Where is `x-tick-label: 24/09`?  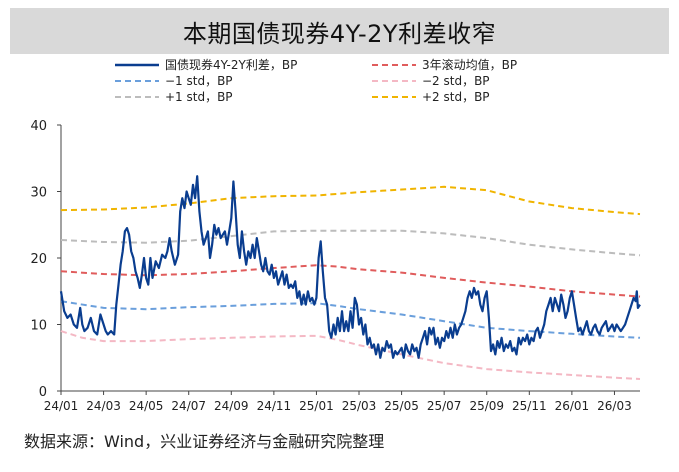 x-tick-label: 24/09 is located at coordinates (231, 406).